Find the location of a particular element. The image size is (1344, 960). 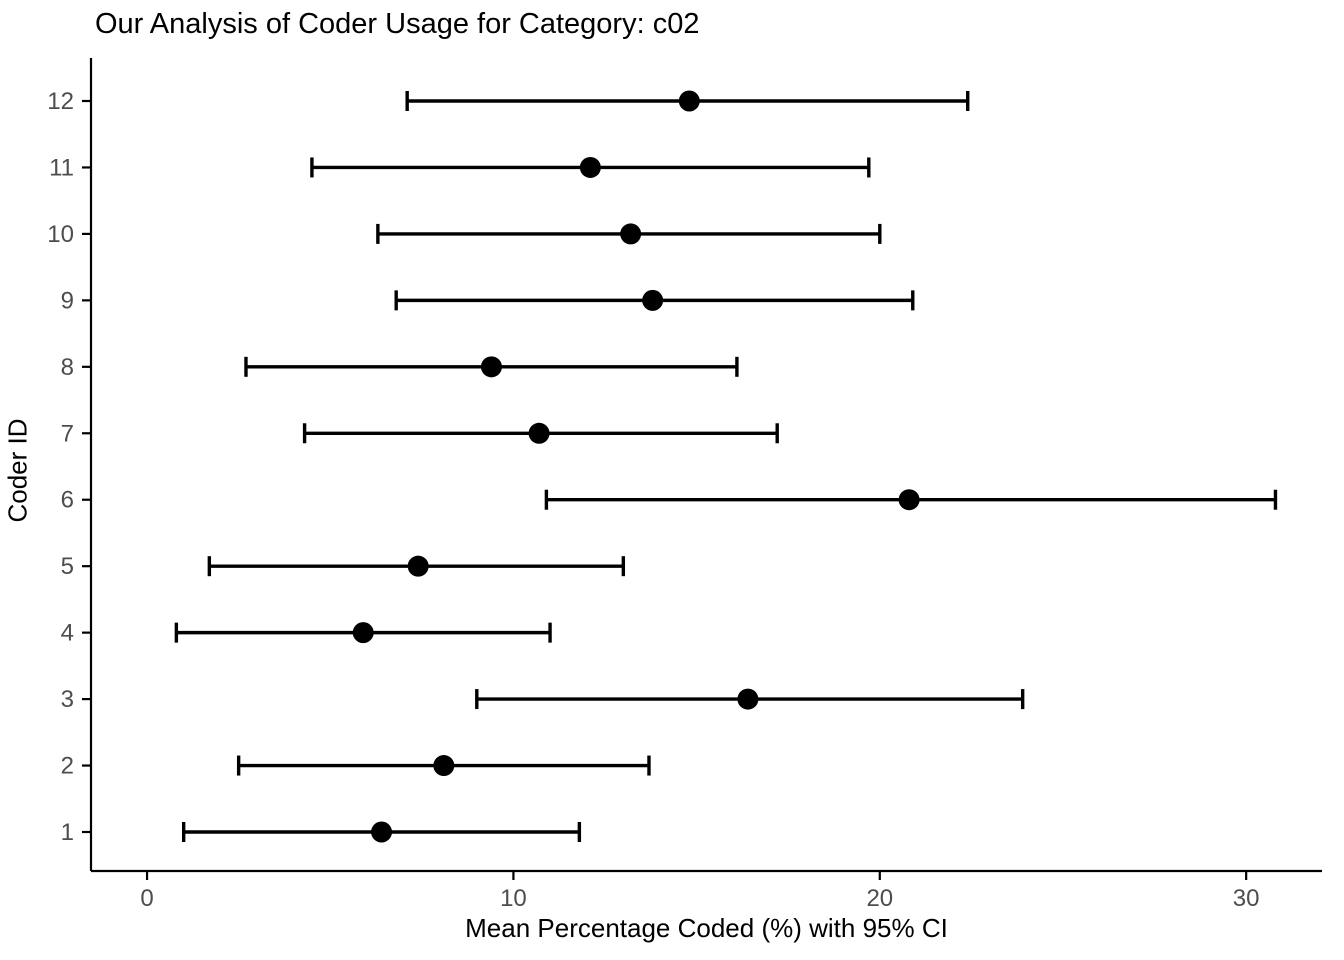

y-tick-label: 3 is located at coordinates (67, 699).